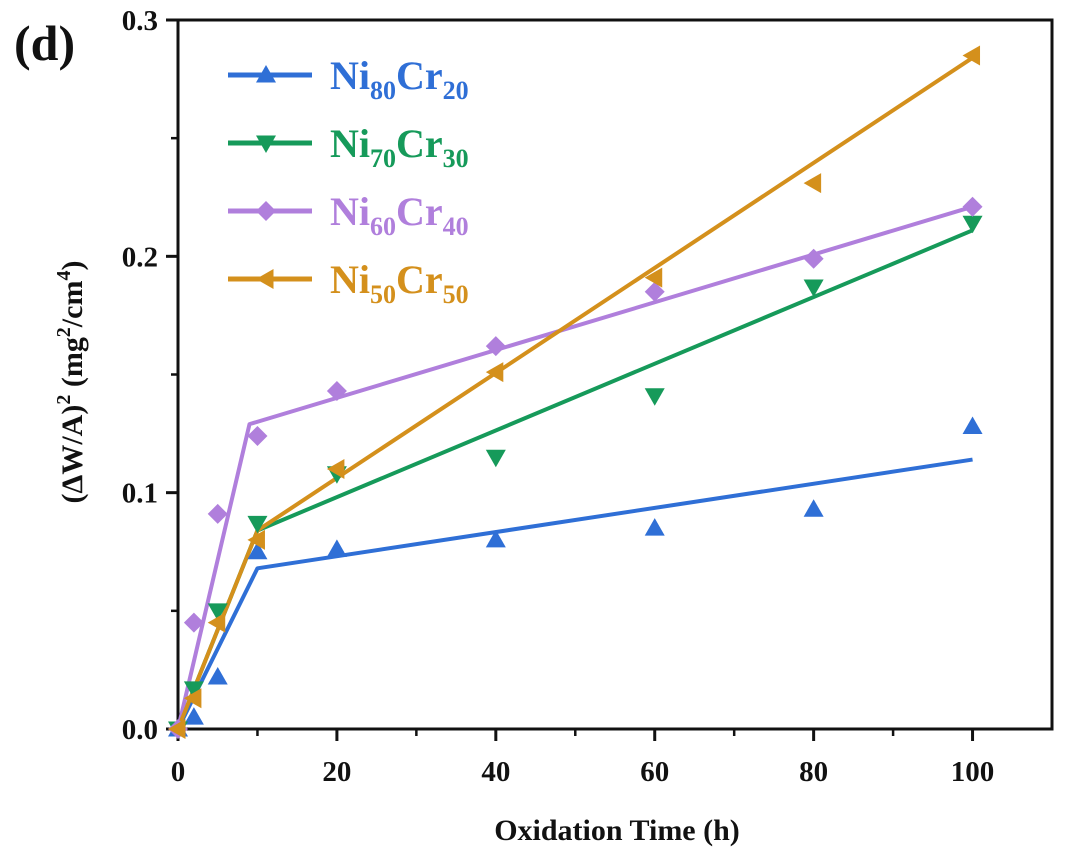 The width and height of the screenshot is (1075, 855). I want to click on x-tick-label: 0, so click(178, 772).